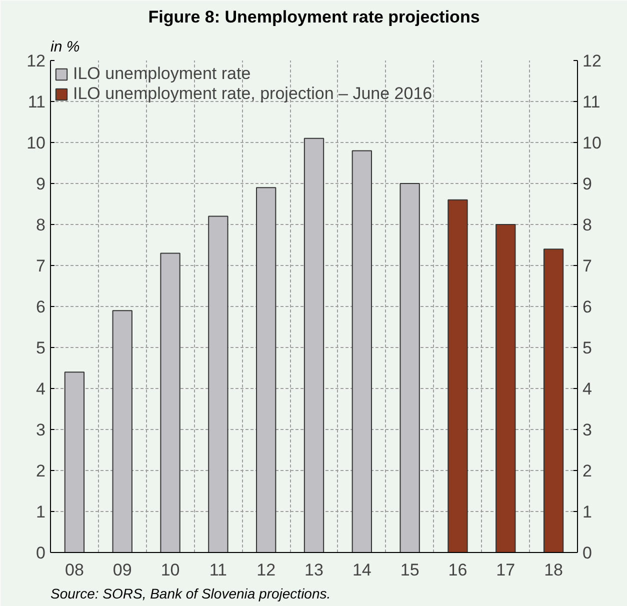 The height and width of the screenshot is (606, 627). What do you see at coordinates (162, 74) in the screenshot?
I see `legend-label: ILO unemployment rate` at bounding box center [162, 74].